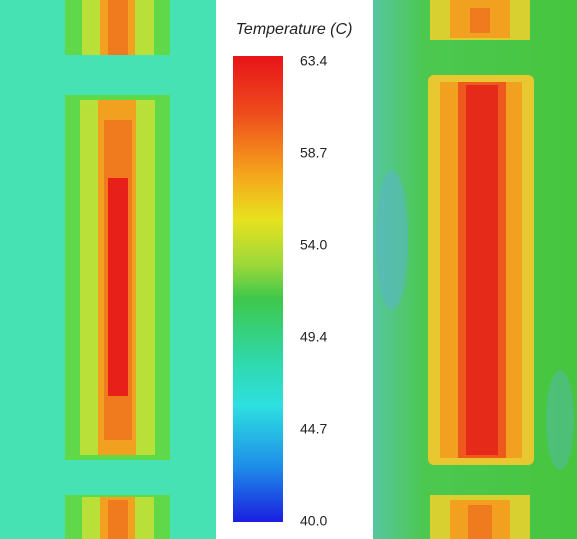 The image size is (577, 539). I want to click on colorbar-tick-label: 40.0, so click(313, 521).